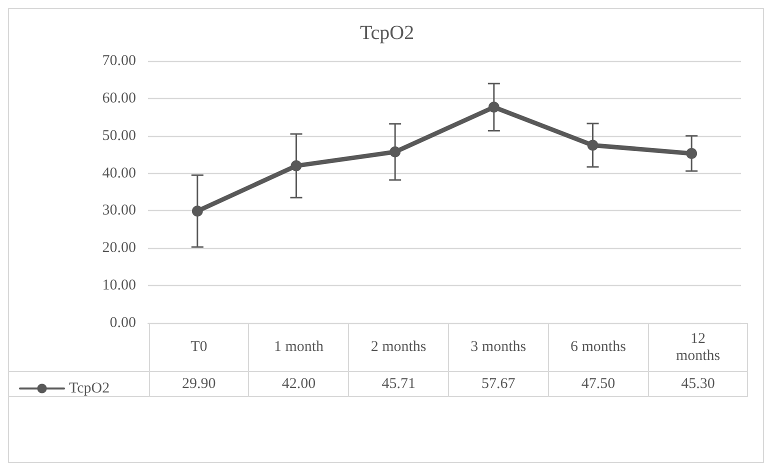 This screenshot has height=472, width=774. What do you see at coordinates (119, 61) in the screenshot?
I see `y-tick-label: 70.00` at bounding box center [119, 61].